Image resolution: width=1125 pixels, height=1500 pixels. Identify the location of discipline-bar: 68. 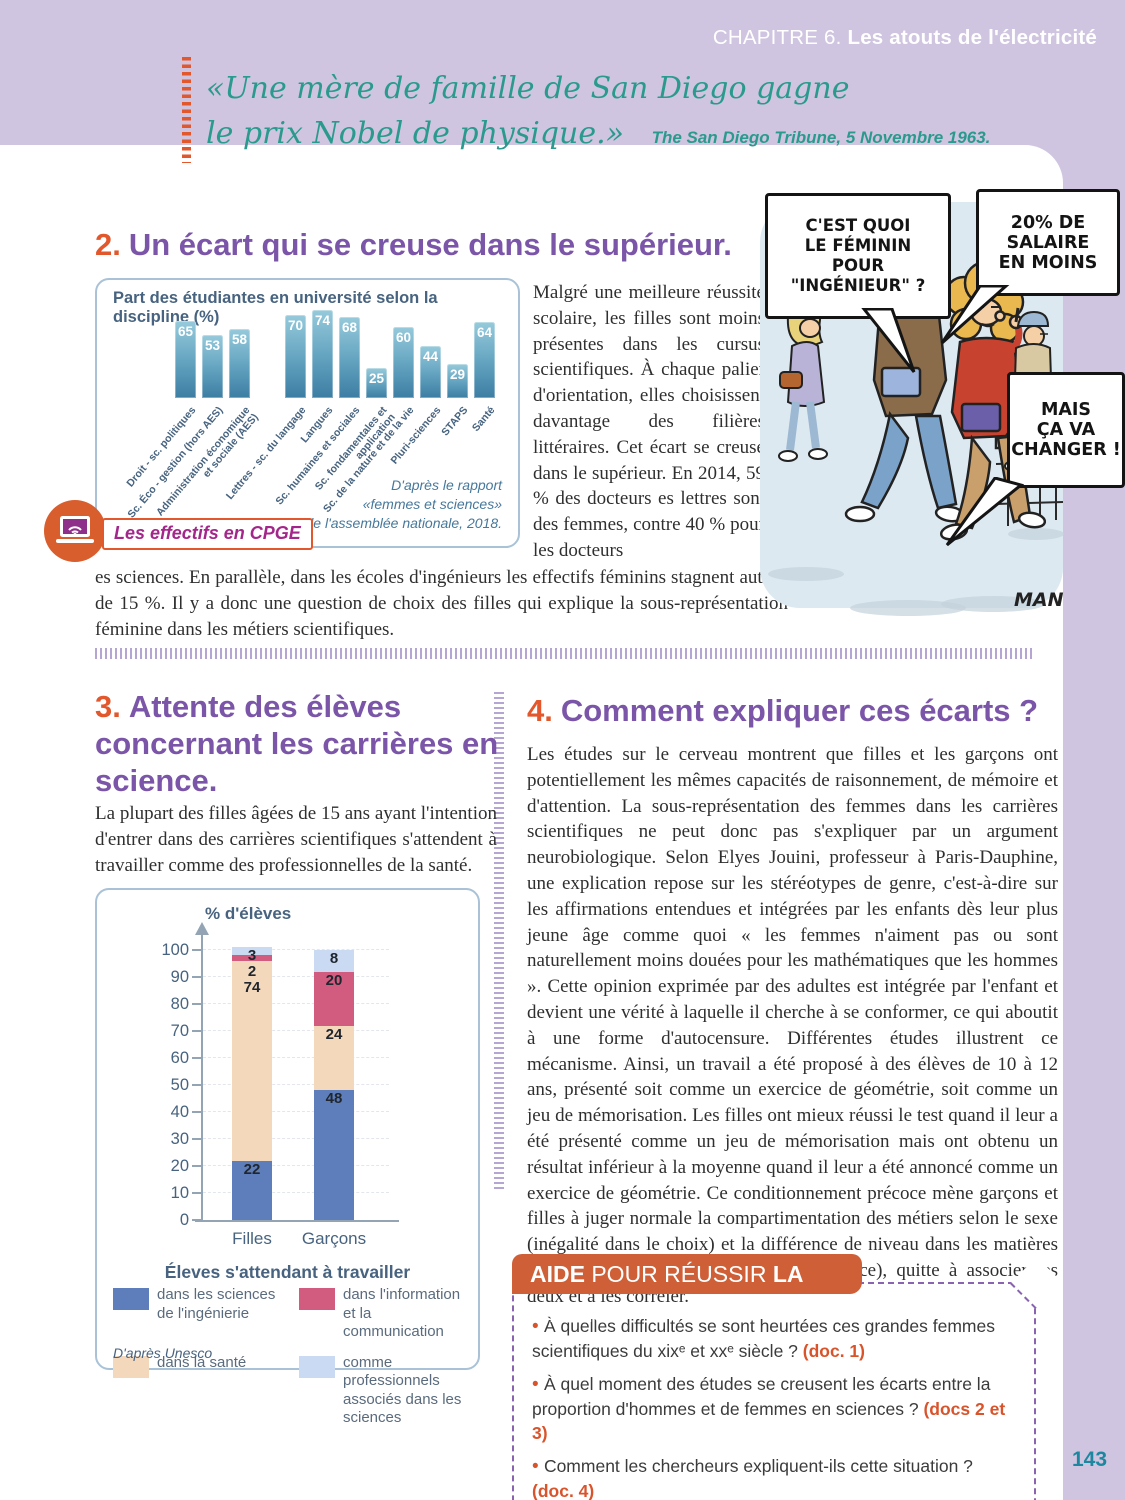
(349, 357).